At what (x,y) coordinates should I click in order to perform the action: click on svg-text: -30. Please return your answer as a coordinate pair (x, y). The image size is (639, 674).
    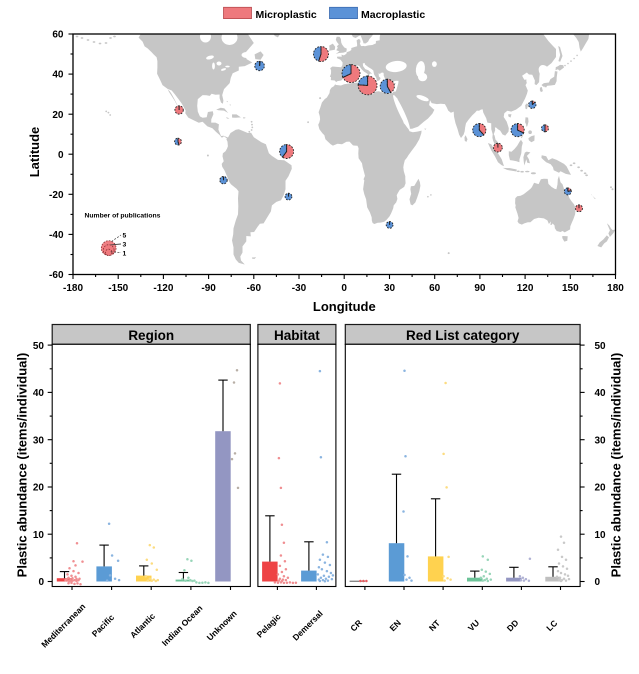
    Looking at the image, I should click on (299, 288).